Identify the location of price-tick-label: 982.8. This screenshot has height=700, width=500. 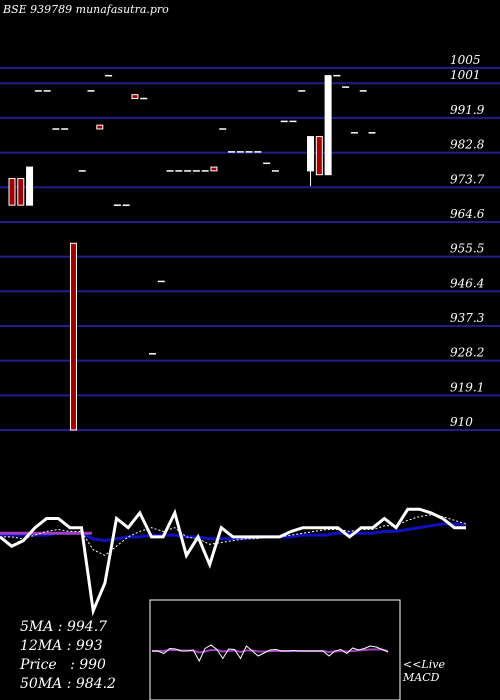
(467, 145).